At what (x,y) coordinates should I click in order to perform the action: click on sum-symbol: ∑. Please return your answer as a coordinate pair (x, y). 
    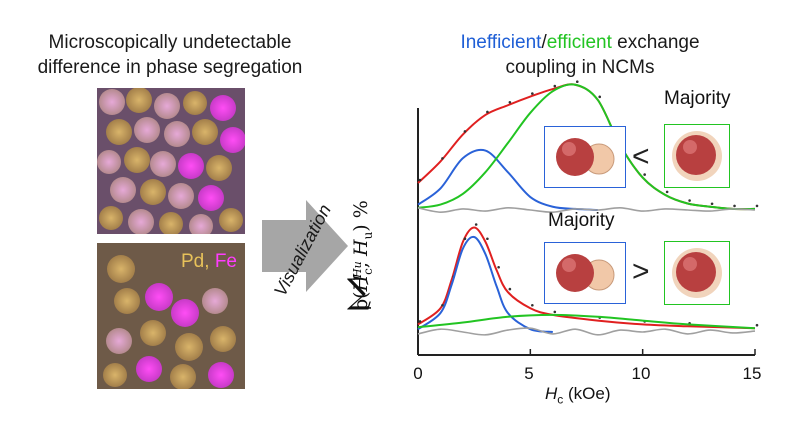
    Looking at the image, I should click on (359, 292).